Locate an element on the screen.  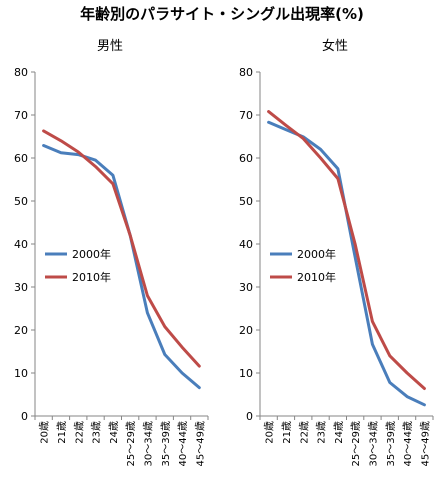
panel-title: 女性 is located at coordinates (335, 46).